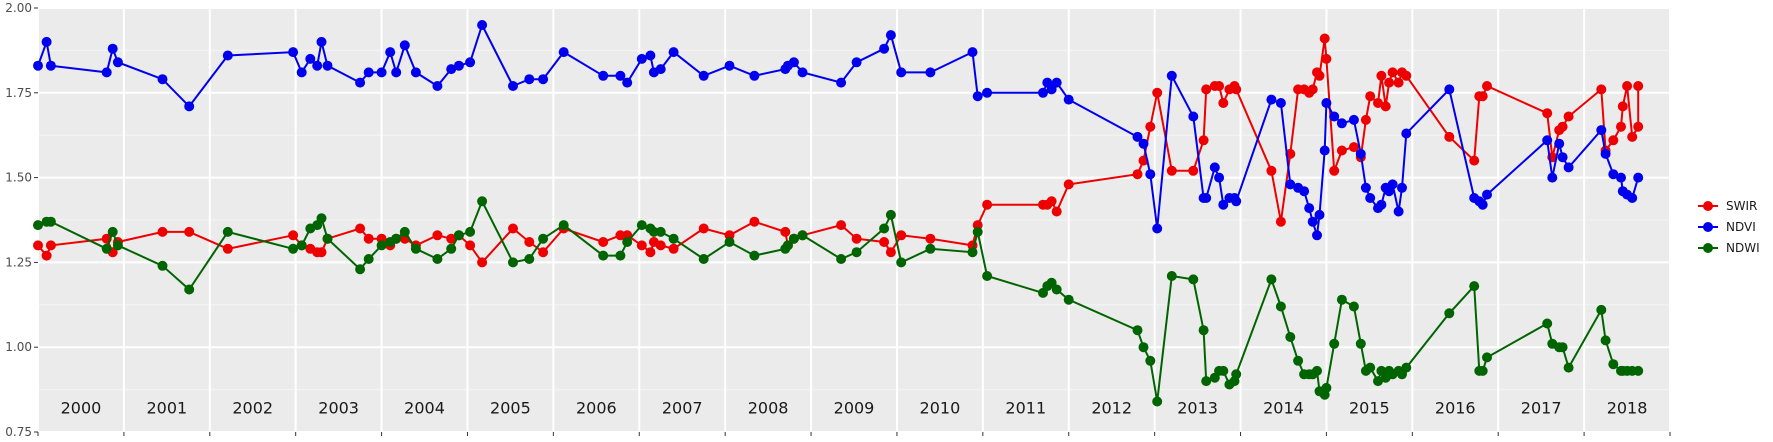 The height and width of the screenshot is (442, 1773). Describe the element at coordinates (1369, 407) in the screenshot. I see `year-label: 2015` at that location.